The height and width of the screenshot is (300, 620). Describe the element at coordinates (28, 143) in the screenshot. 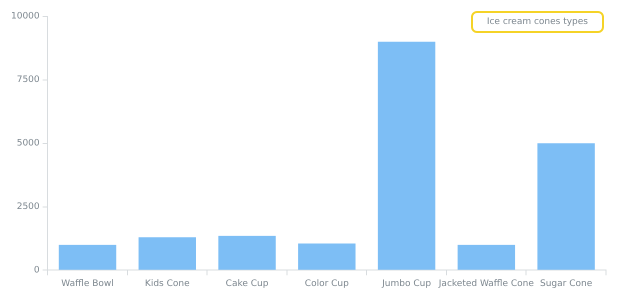

I see `y-tick-label: 5000` at that location.